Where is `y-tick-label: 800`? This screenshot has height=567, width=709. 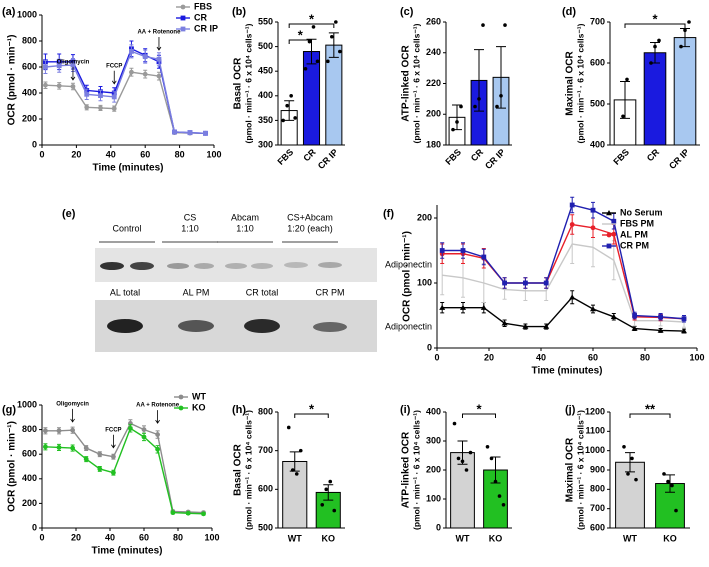 y-tick-label: 800 is located at coordinates (29, 429).